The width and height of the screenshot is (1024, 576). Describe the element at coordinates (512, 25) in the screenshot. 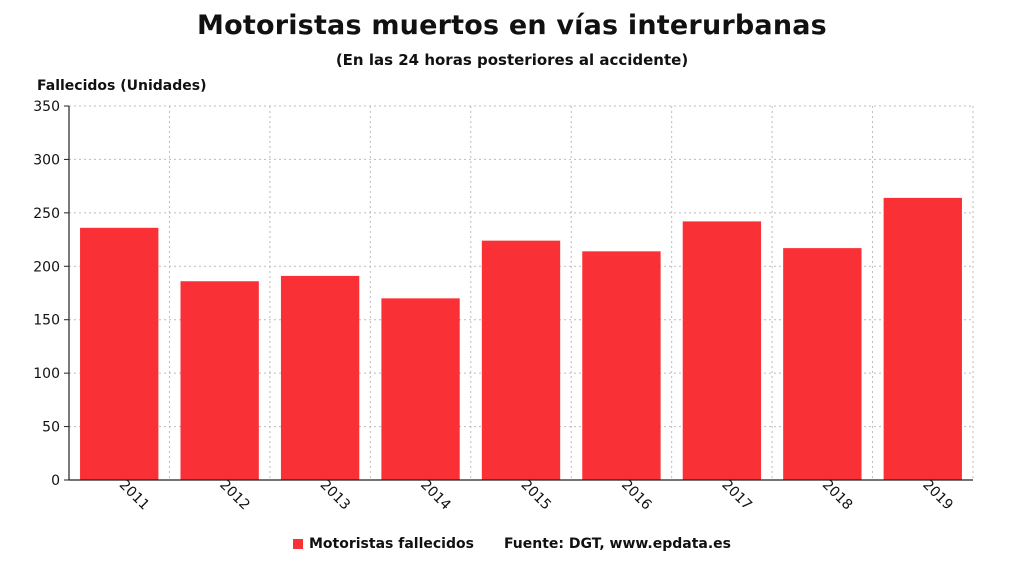

I see `chart-title: Motoristas muertos en vías interurbanas` at that location.